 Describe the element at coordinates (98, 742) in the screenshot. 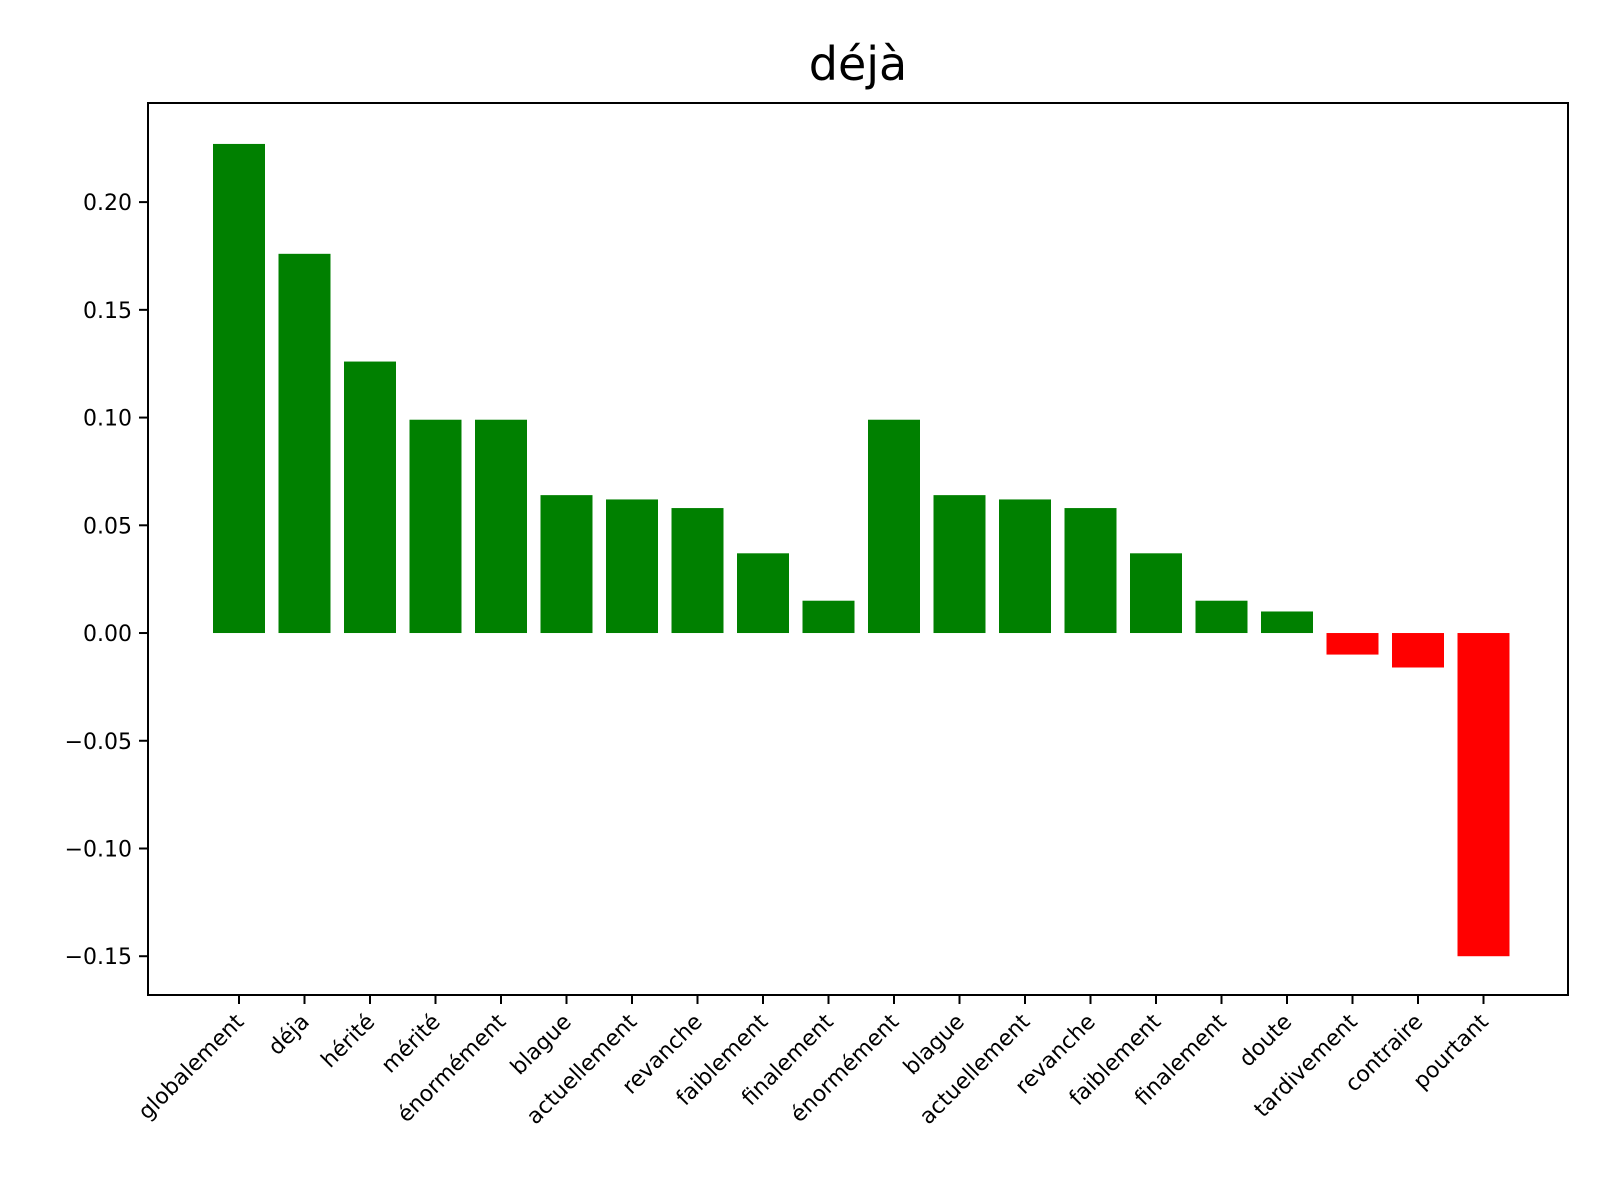

I see `y-tick-label: −0.05` at that location.